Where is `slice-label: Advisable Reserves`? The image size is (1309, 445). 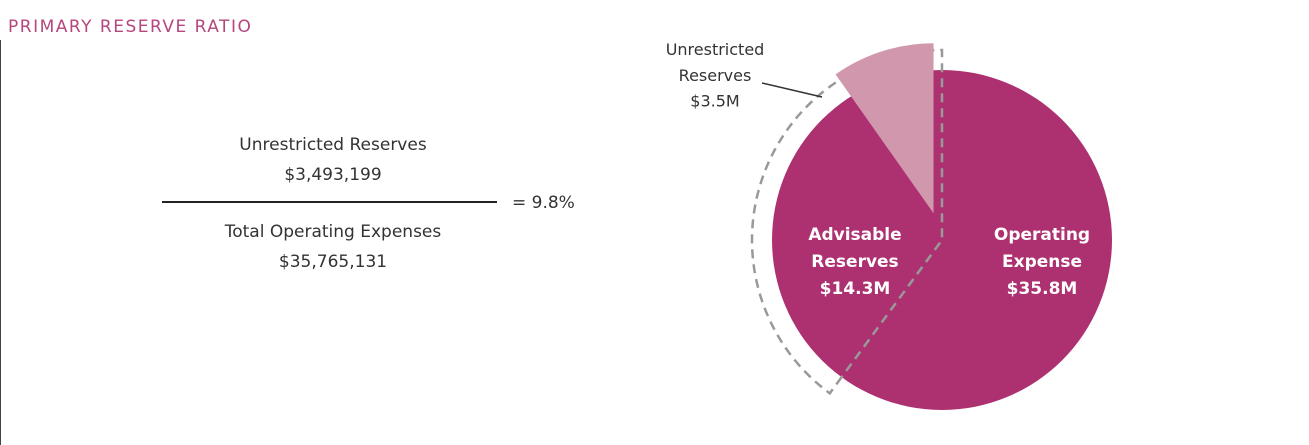
slice-label: Advisable Reserves is located at coordinates (854, 248).